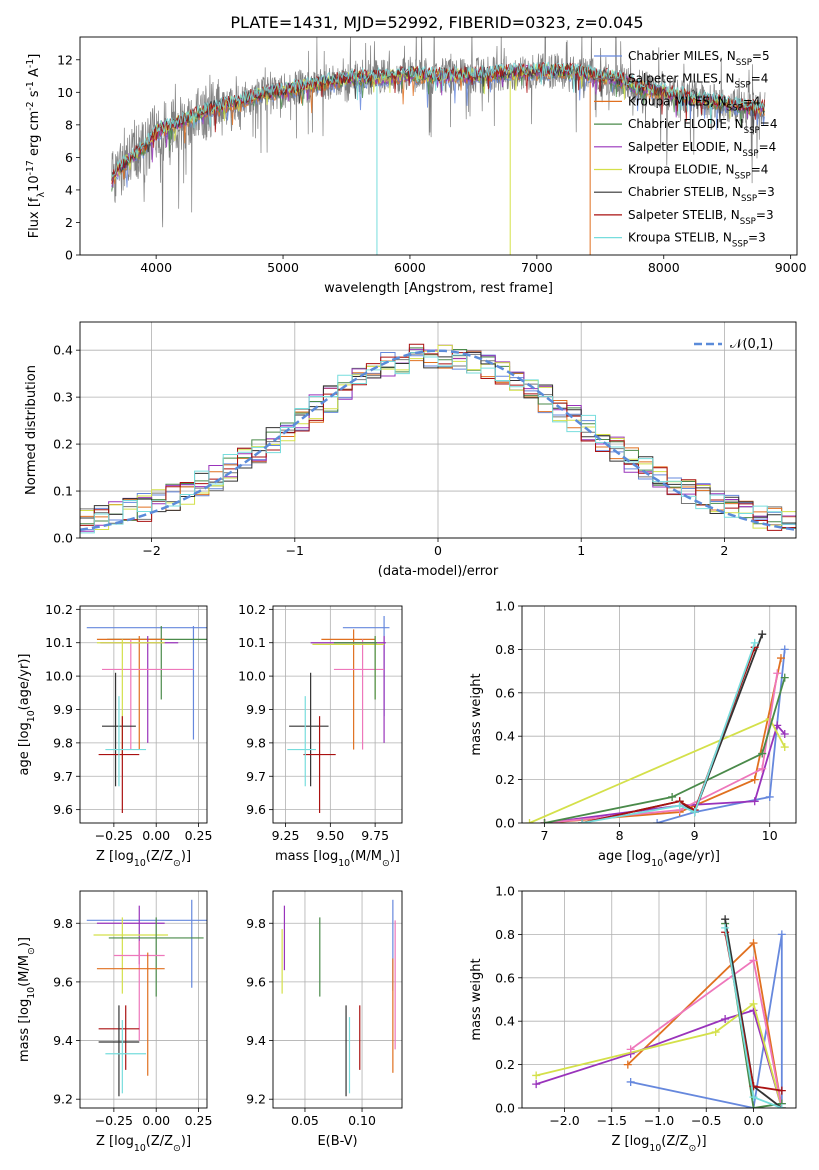 The width and height of the screenshot is (819, 1170). What do you see at coordinates (114, 1120) in the screenshot?
I see `x-tick-label: −0.25` at bounding box center [114, 1120].